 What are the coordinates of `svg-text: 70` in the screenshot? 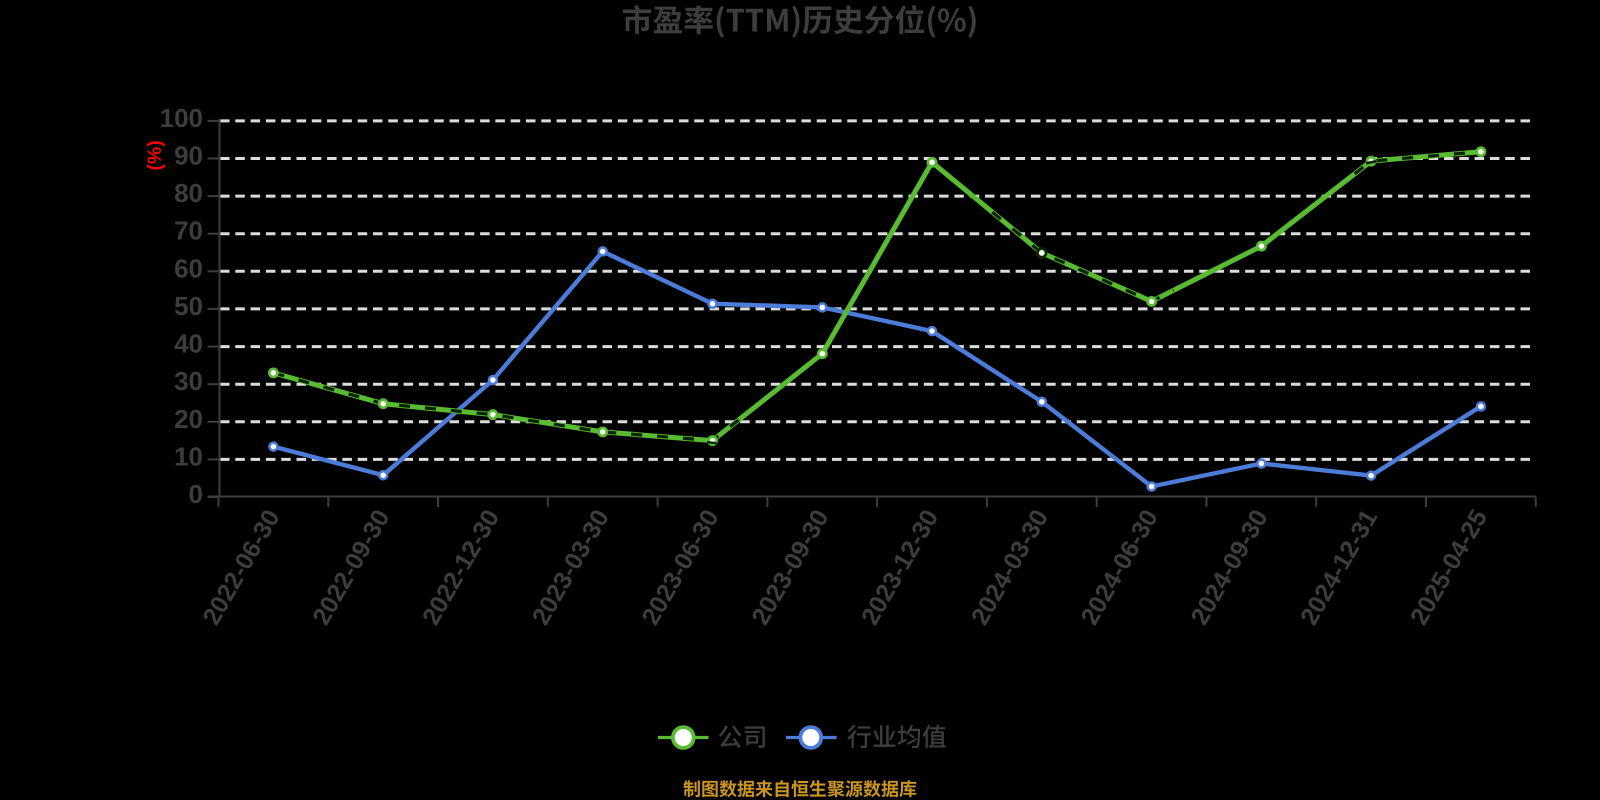 It's located at (188, 231).